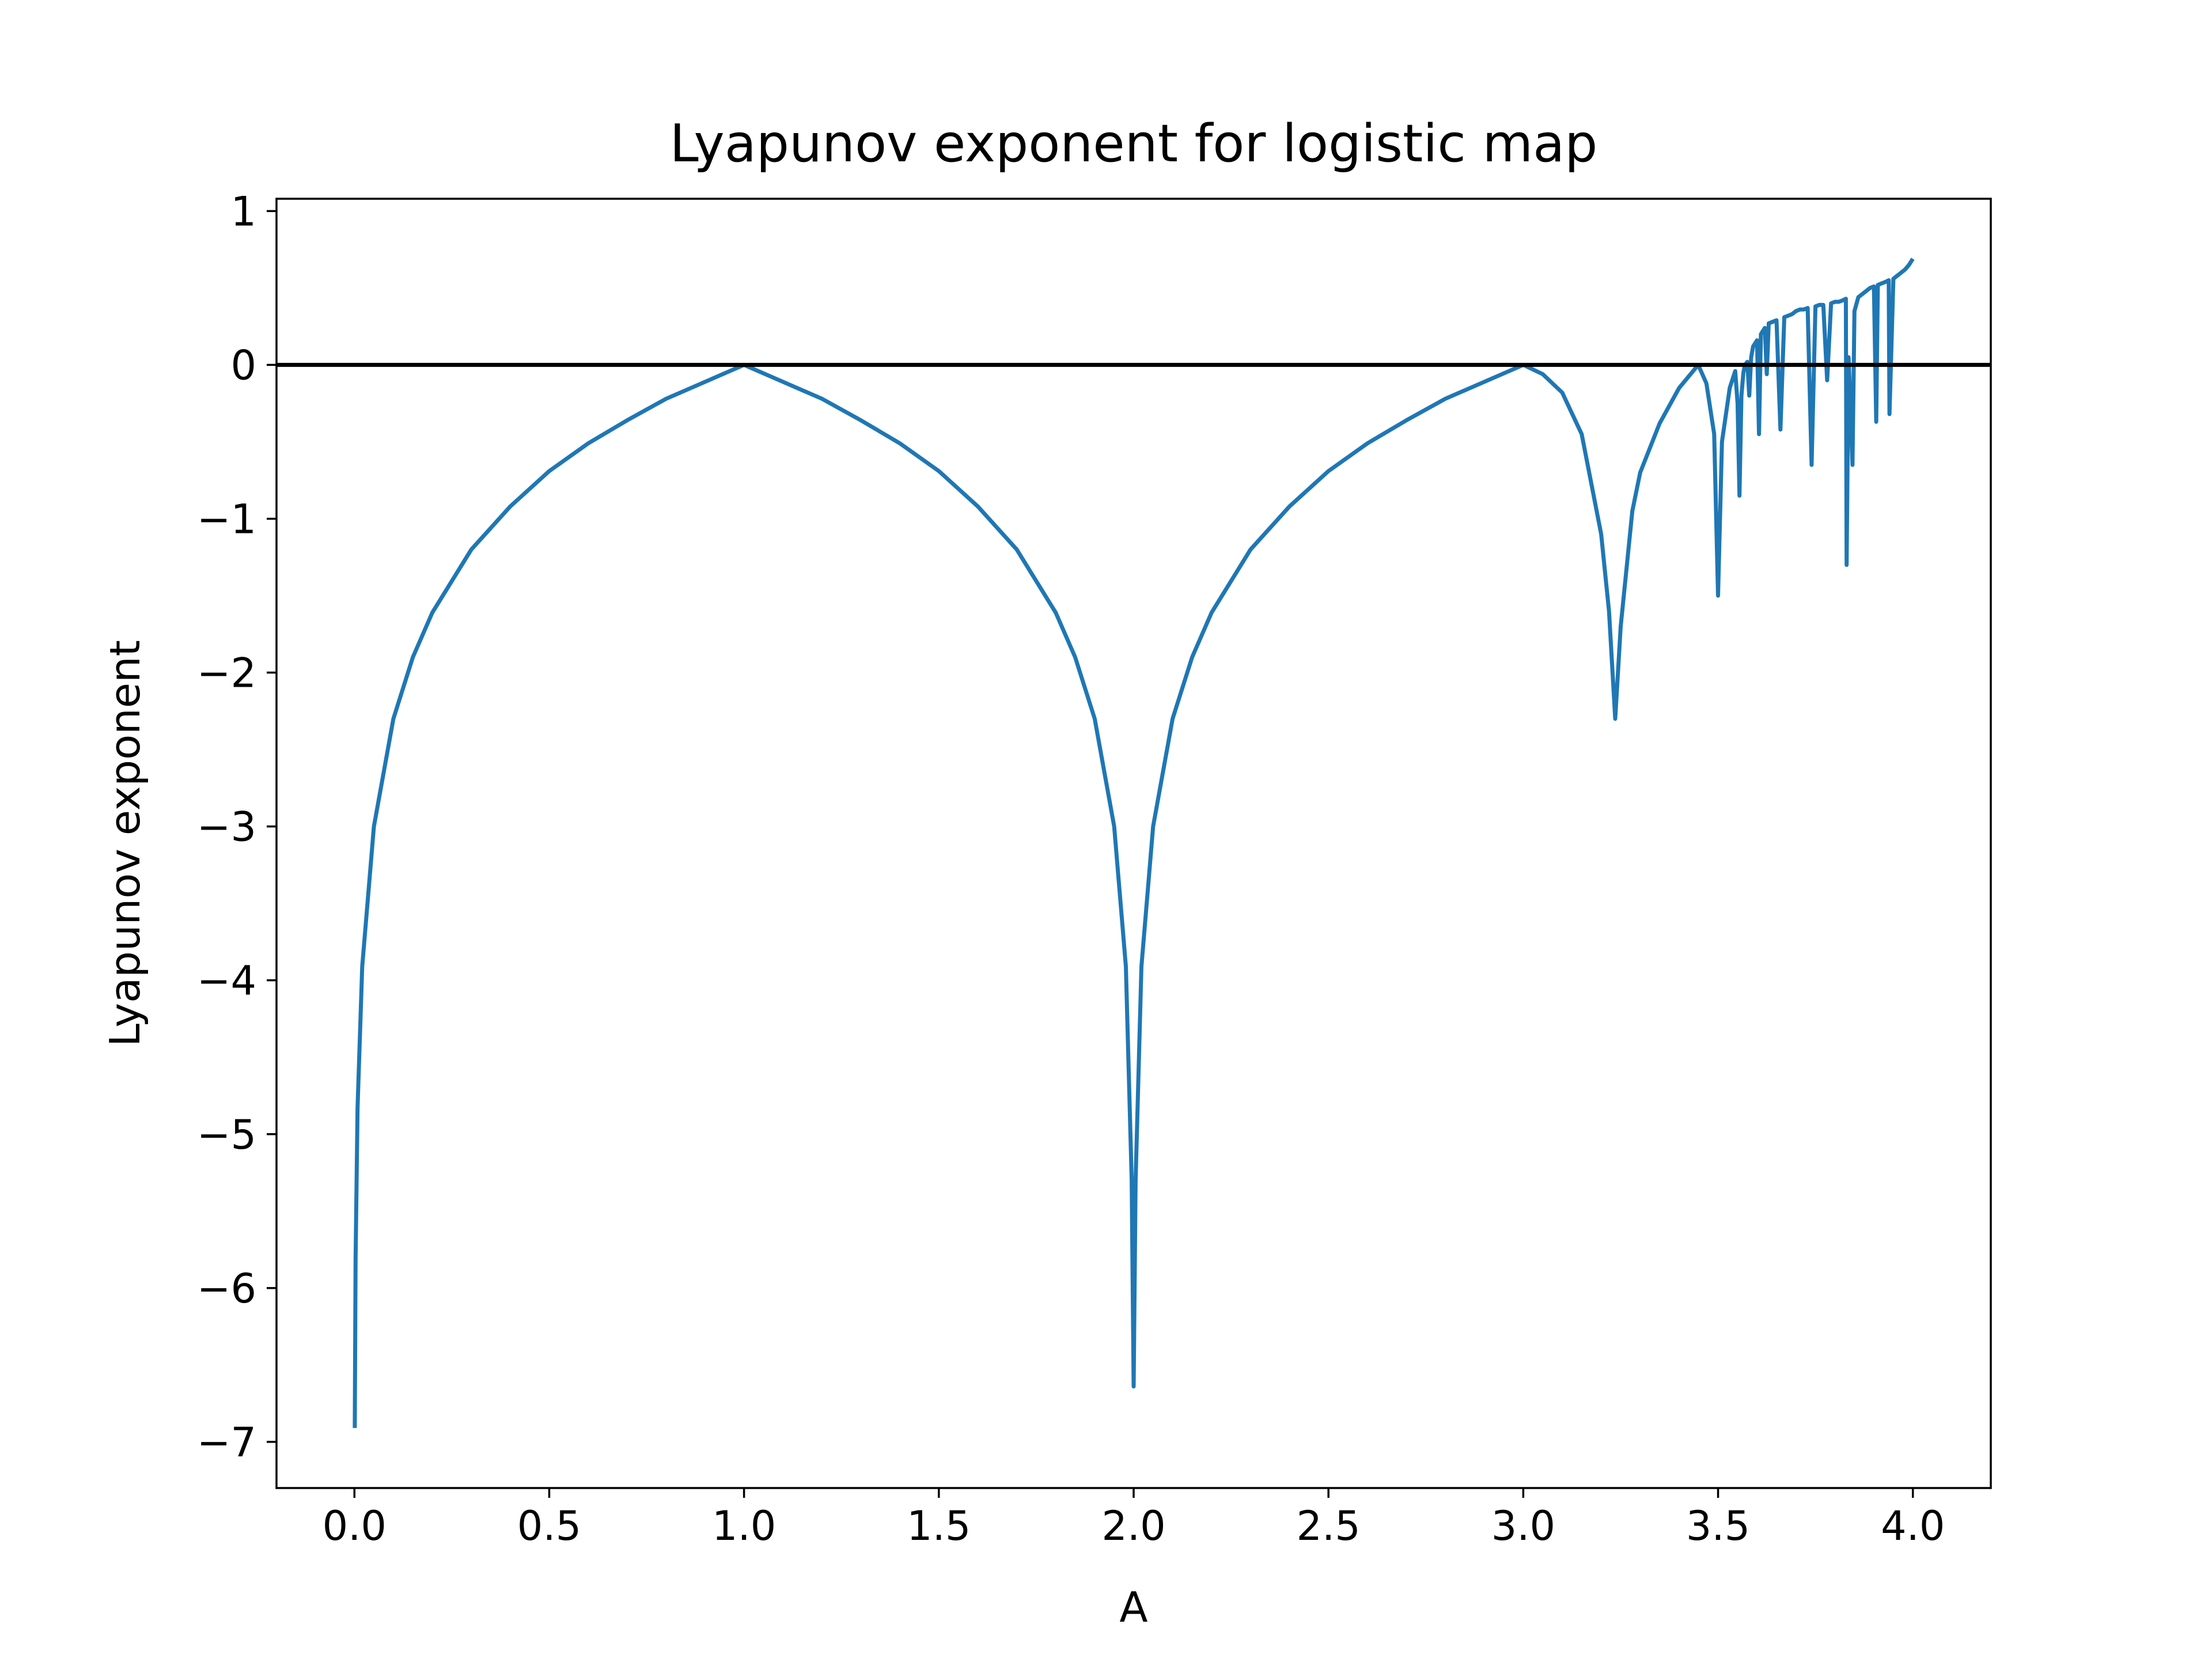  What do you see at coordinates (226, 519) in the screenshot?
I see `y-tick-label: −1` at bounding box center [226, 519].